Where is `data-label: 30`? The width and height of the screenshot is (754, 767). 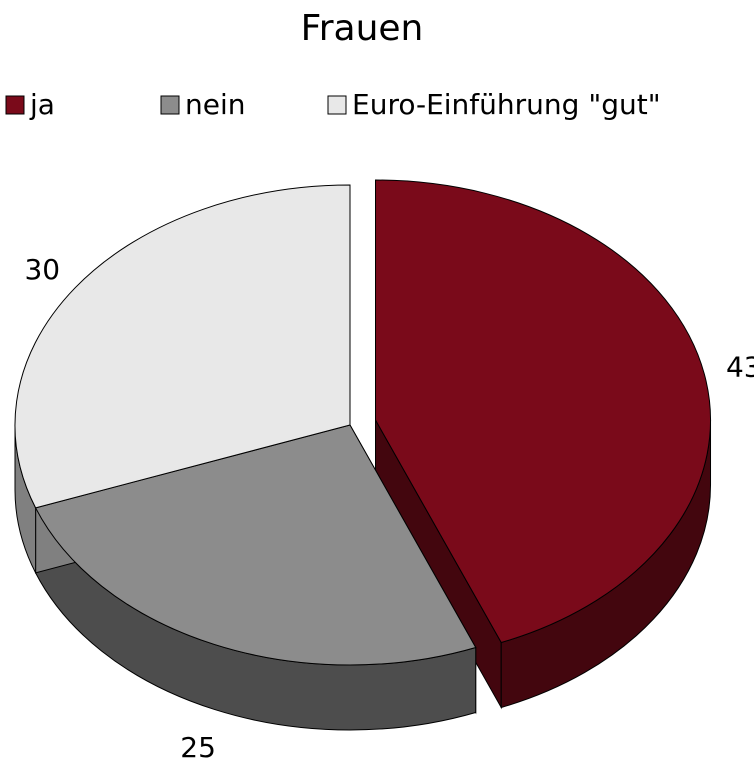 data-label: 30 is located at coordinates (42, 269).